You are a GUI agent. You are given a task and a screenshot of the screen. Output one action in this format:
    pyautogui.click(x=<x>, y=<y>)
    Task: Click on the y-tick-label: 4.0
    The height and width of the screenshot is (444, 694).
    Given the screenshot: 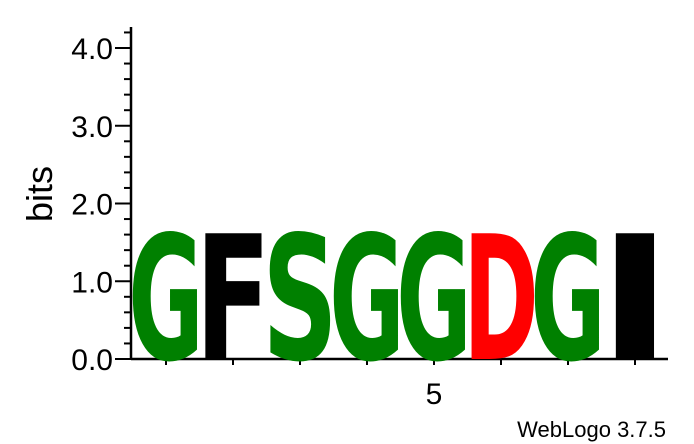 What is the action you would take?
    pyautogui.click(x=92, y=49)
    